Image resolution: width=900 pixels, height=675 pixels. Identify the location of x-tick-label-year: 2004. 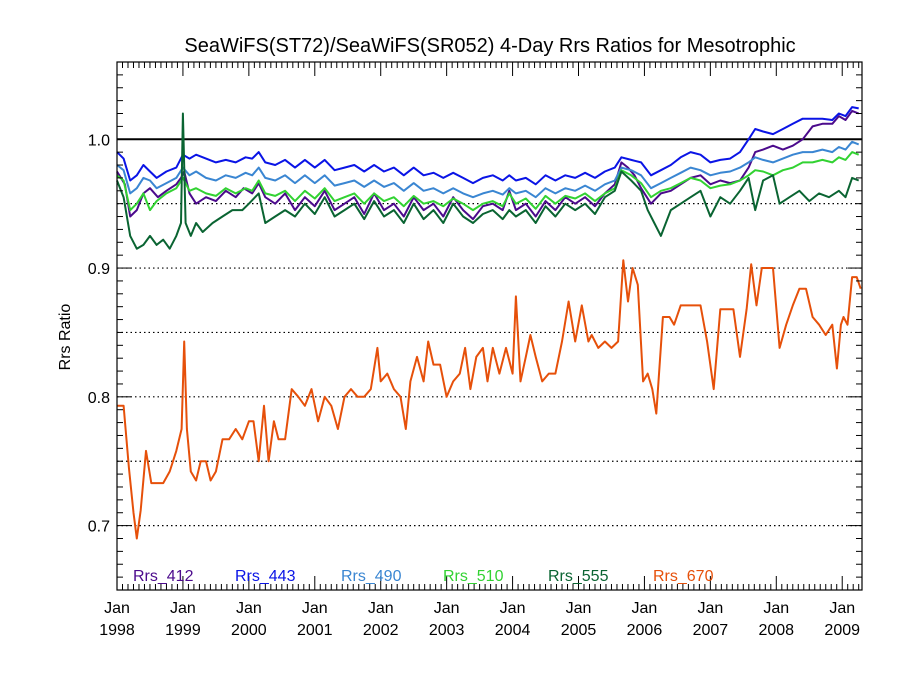
(513, 630).